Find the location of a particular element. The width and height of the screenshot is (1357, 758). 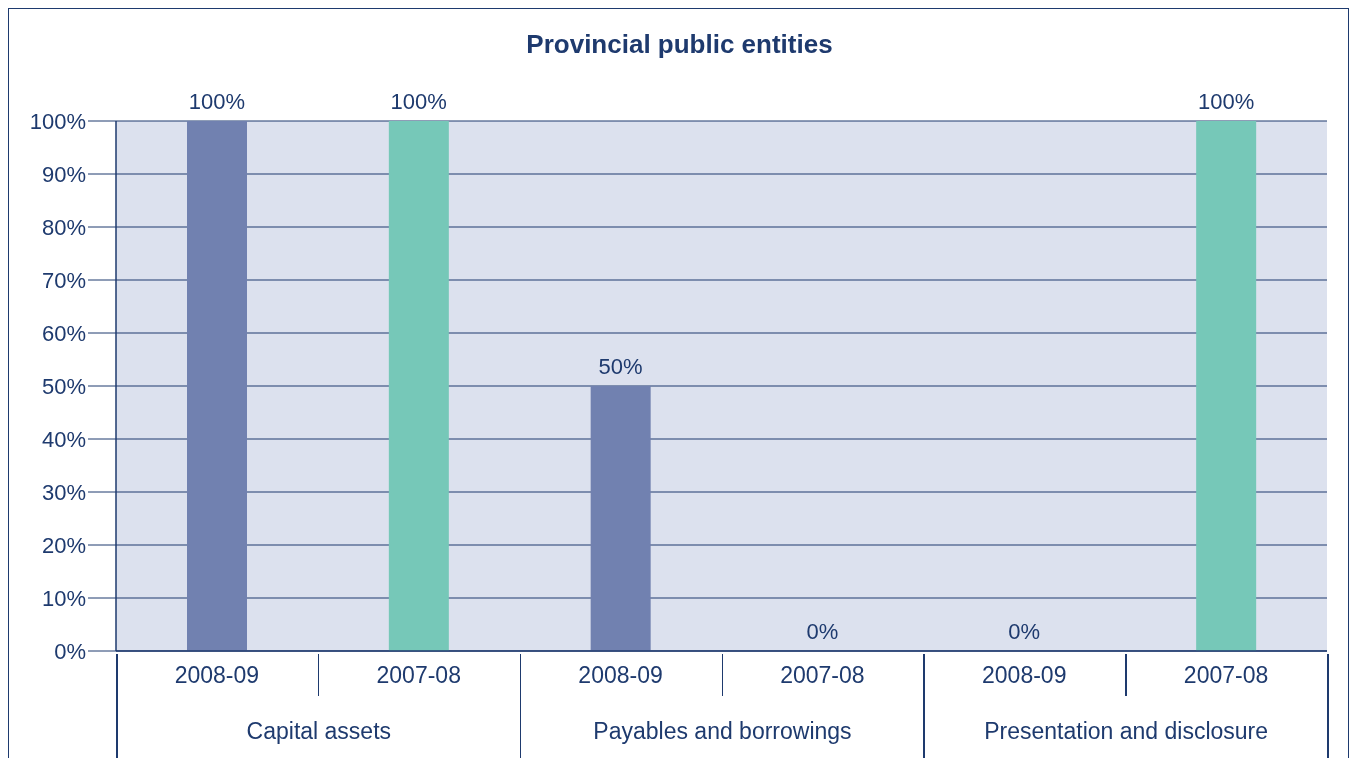

y-tick-label: 10% is located at coordinates (63, 598).